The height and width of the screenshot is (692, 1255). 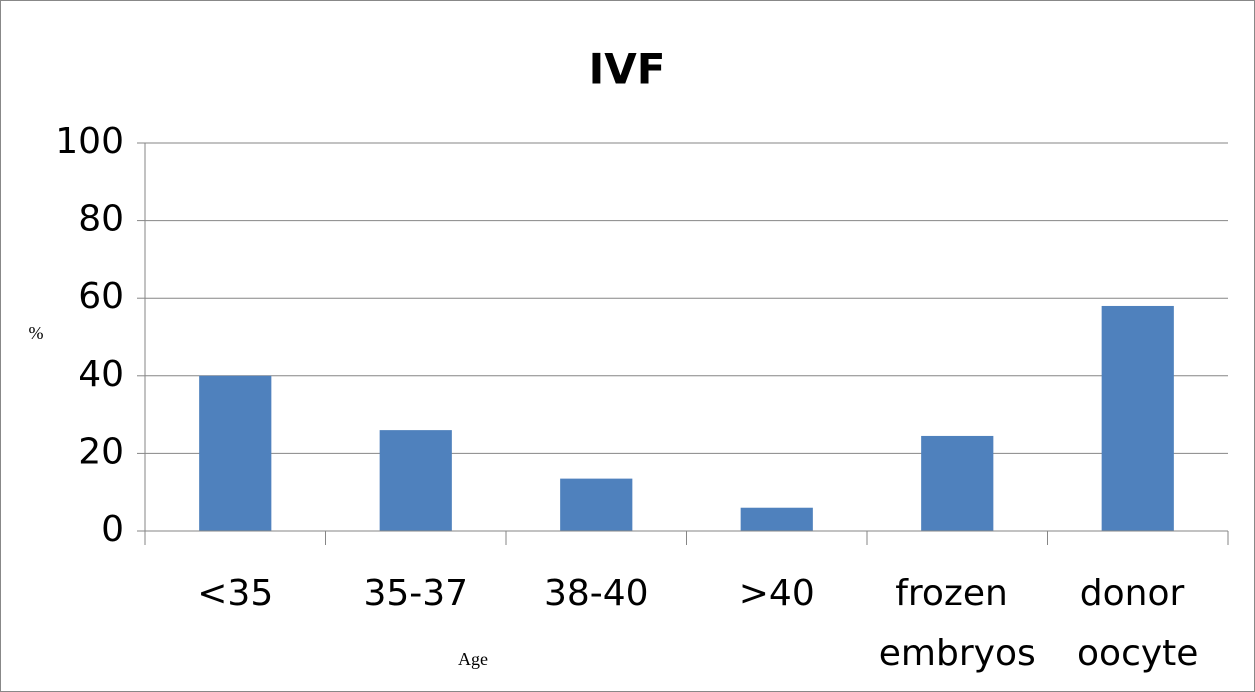 I want to click on y-tick-label: 80, so click(x=101, y=219).